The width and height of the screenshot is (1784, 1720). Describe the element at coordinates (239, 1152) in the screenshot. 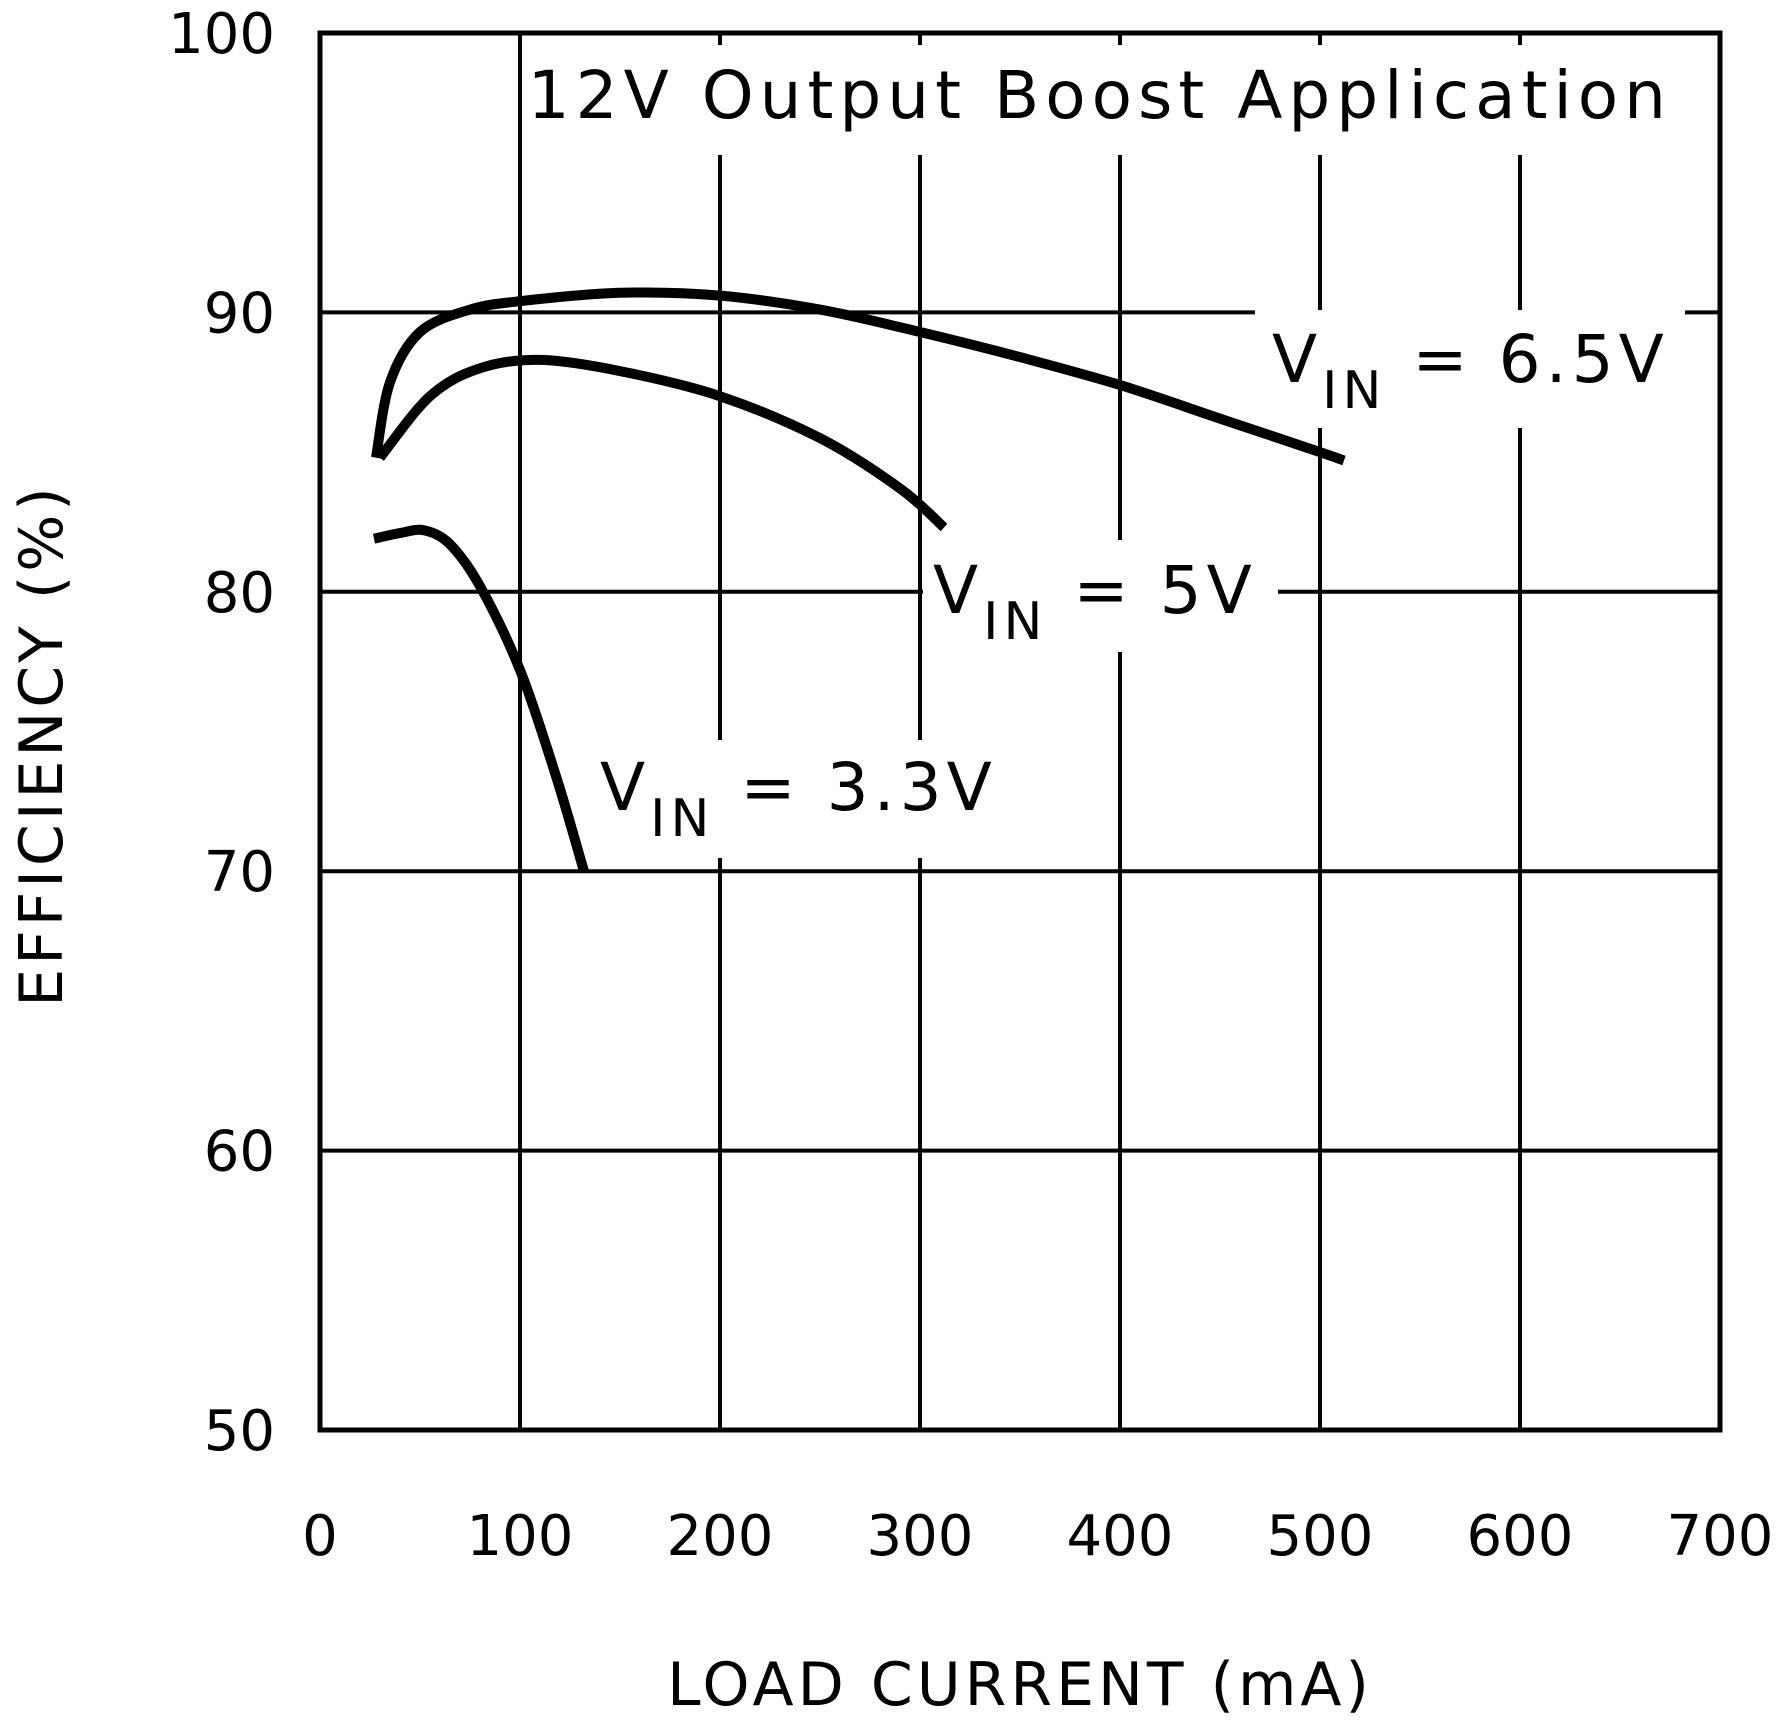

I see `y-tick-label-60: 60` at that location.